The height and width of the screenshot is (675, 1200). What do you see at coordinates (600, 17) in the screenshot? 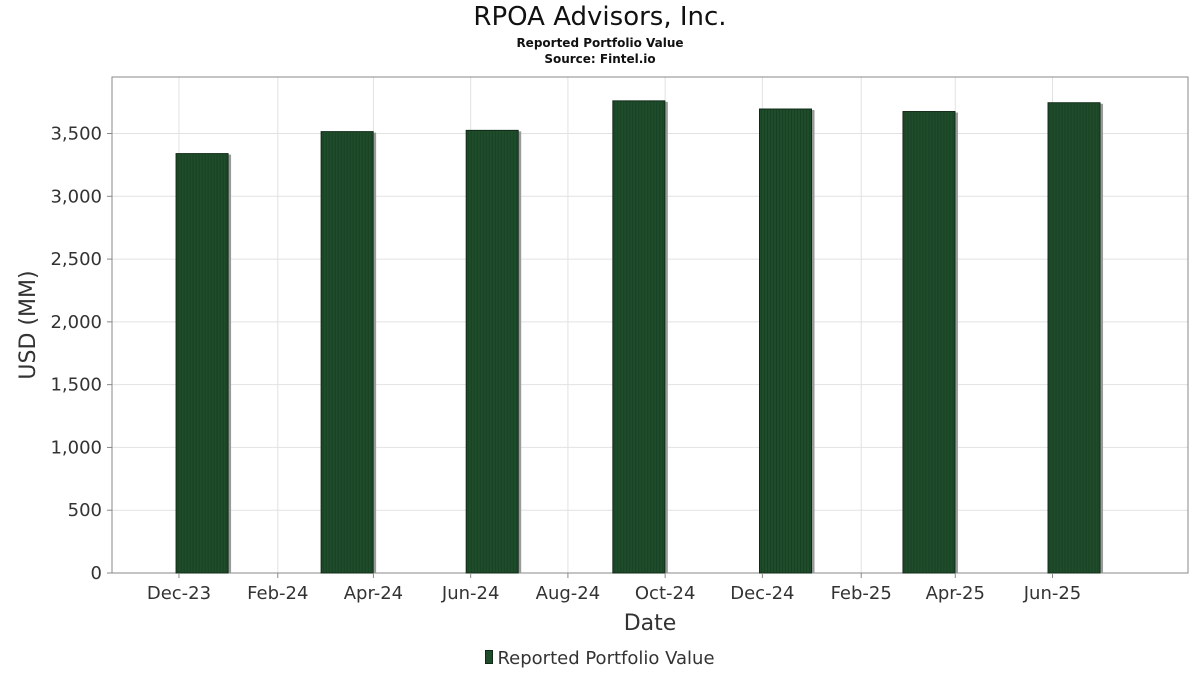
I see `chart-title: RPOA Advisors, Inc.` at bounding box center [600, 17].